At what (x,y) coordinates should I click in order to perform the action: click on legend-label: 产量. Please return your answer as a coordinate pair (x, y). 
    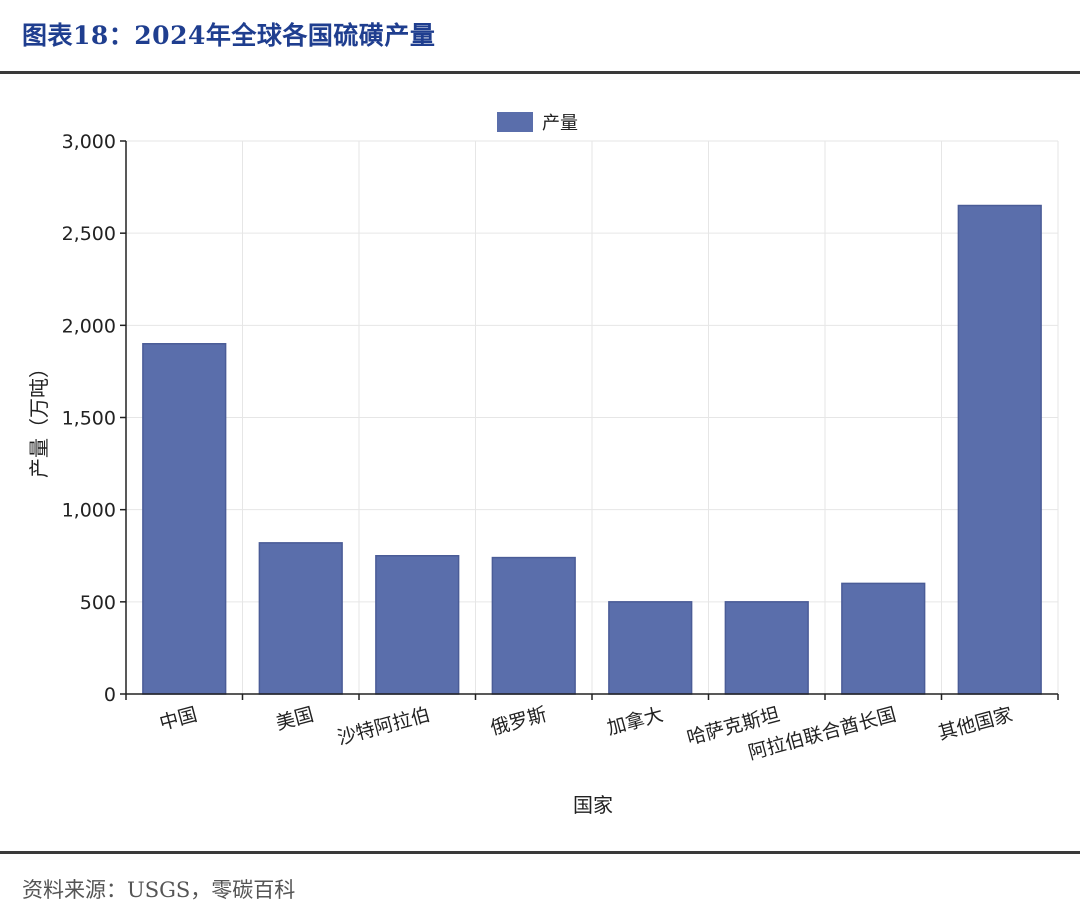
    Looking at the image, I should click on (560, 123).